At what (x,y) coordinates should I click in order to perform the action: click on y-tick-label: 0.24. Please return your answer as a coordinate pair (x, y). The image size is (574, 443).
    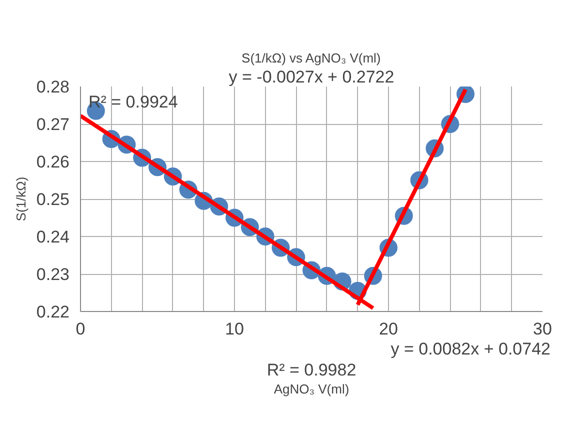
    Looking at the image, I should click on (53, 237).